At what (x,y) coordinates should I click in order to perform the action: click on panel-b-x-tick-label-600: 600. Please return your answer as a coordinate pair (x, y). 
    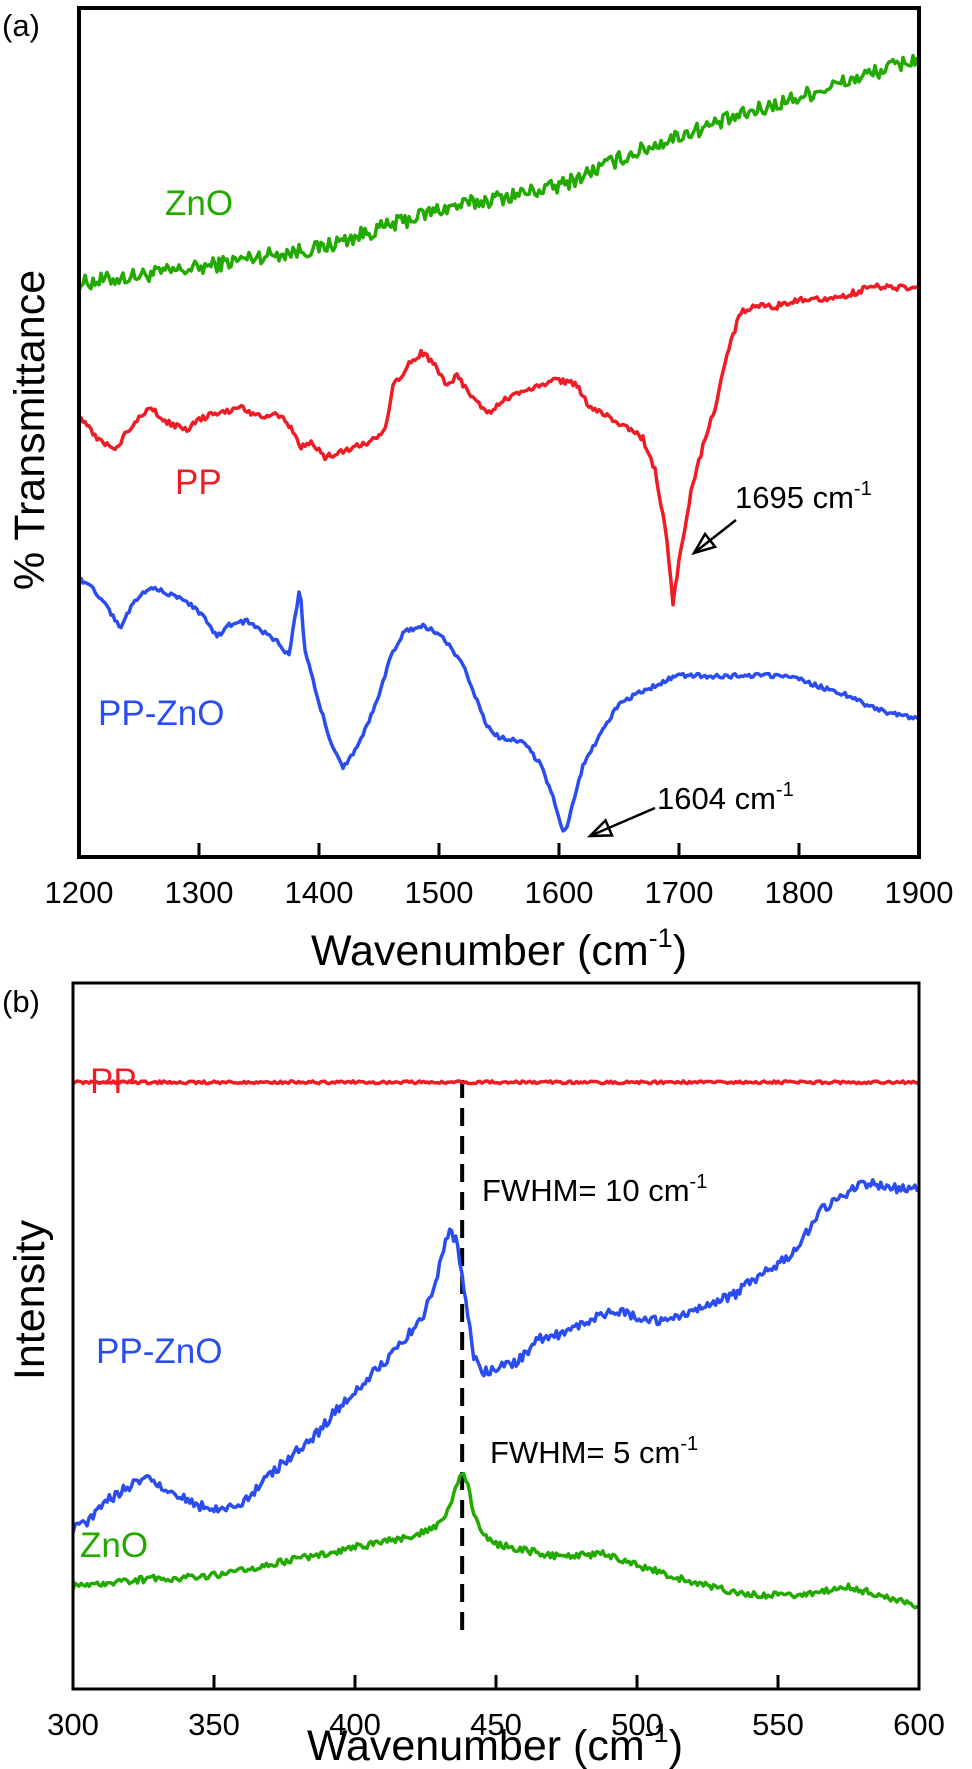
    Looking at the image, I should click on (919, 1724).